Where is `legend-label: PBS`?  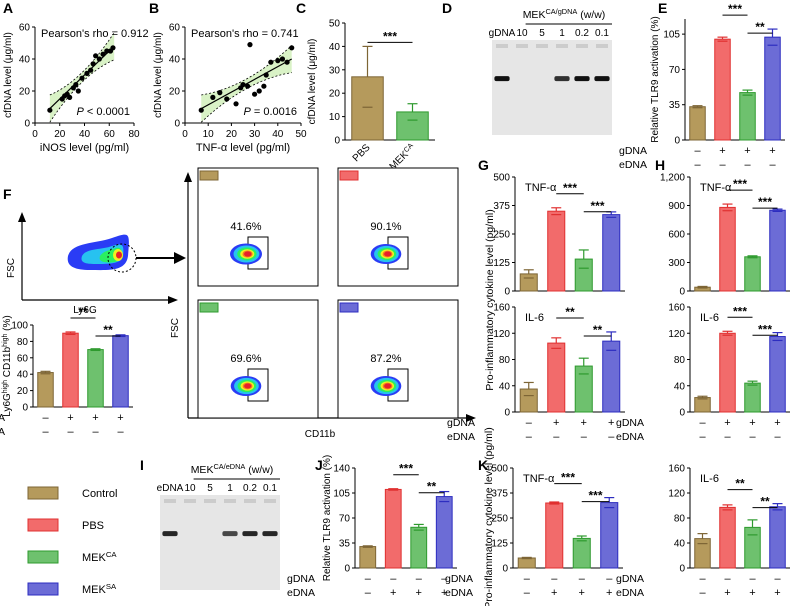
legend-label: PBS is located at coordinates (93, 526).